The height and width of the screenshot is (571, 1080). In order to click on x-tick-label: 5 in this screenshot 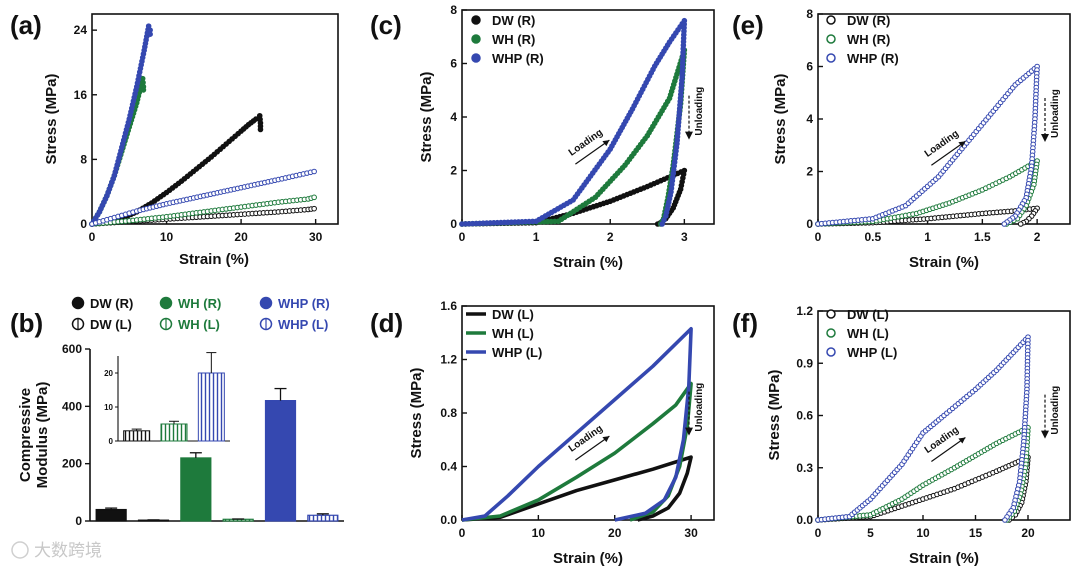, I will do `click(870, 533)`.